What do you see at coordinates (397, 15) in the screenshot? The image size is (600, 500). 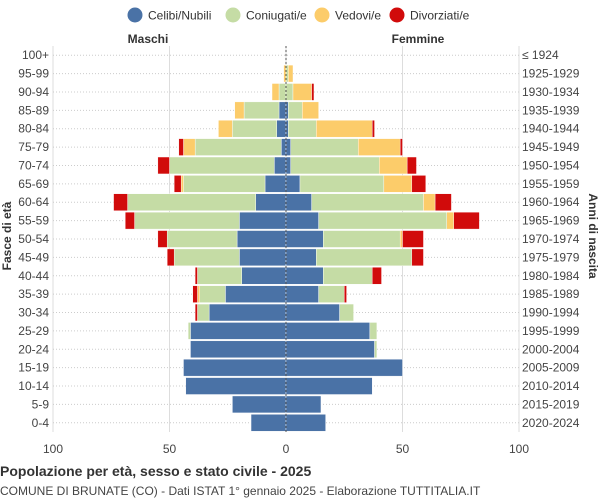 I see `legend-marker` at bounding box center [397, 15].